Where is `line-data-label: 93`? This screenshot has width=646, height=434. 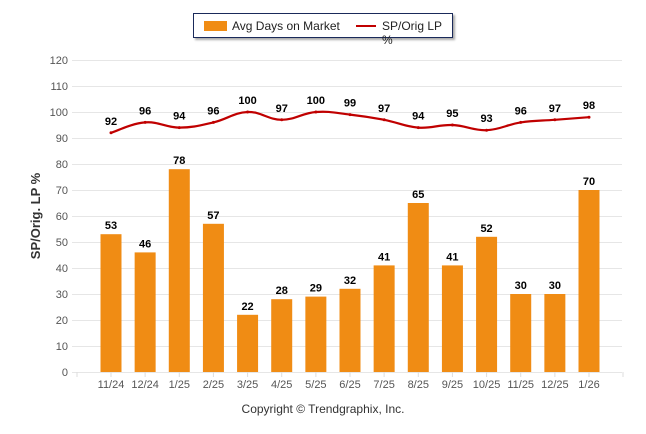 line-data-label: 93 is located at coordinates (486, 119).